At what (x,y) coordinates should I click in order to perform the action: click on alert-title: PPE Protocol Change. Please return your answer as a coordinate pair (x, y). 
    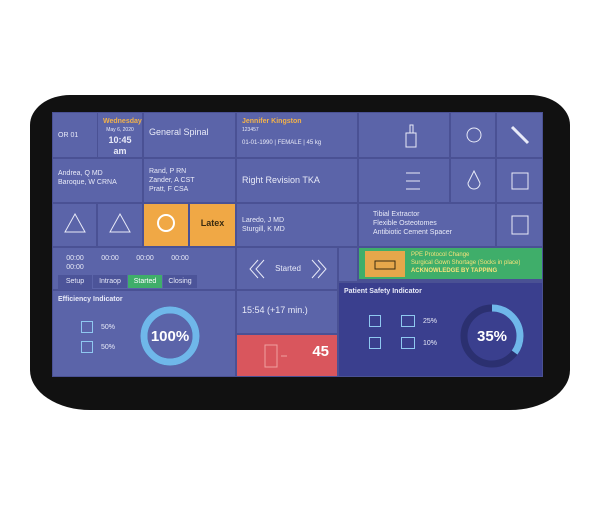
    Looking at the image, I should click on (440, 255).